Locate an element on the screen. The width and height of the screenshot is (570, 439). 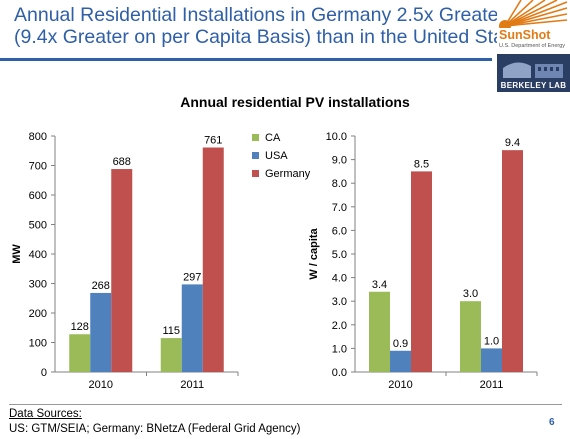
sunburst-icon is located at coordinates (533, 14).